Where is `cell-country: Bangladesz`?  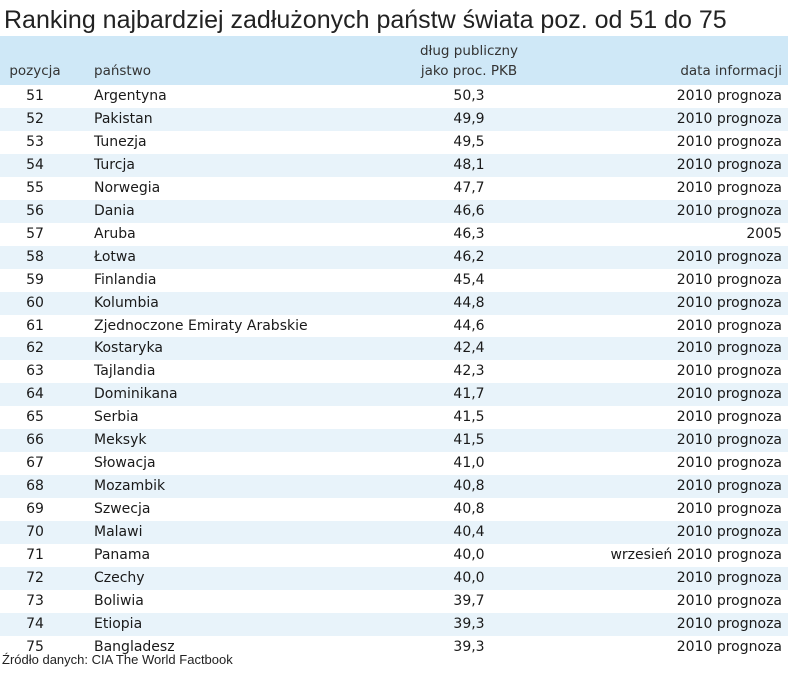
cell-country: Bangladesz is located at coordinates (223, 647).